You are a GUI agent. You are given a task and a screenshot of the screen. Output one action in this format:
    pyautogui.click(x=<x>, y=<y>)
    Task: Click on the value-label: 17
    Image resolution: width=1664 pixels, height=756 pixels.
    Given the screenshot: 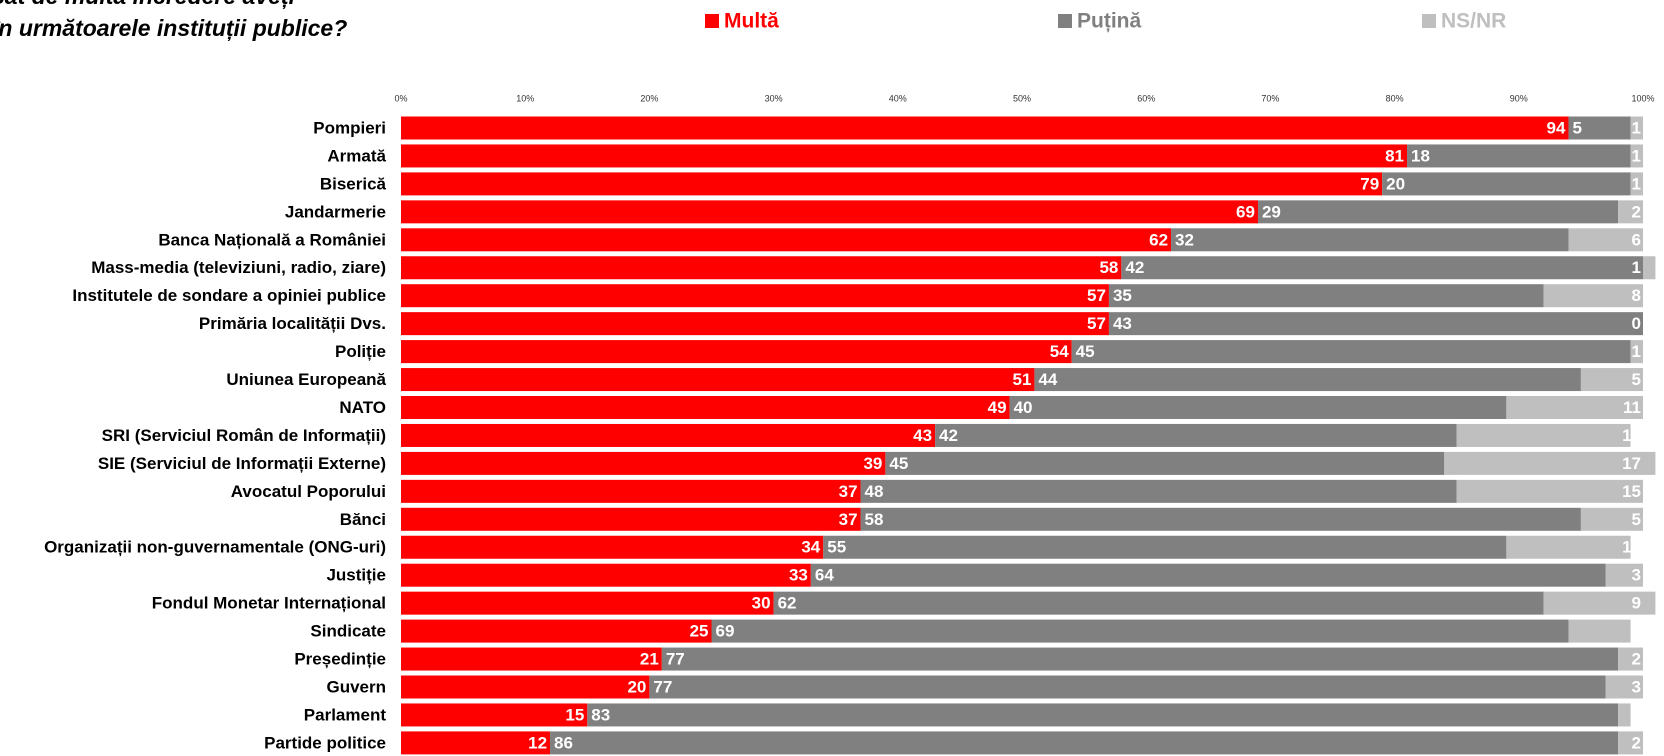 What is the action you would take?
    pyautogui.click(x=1631, y=463)
    